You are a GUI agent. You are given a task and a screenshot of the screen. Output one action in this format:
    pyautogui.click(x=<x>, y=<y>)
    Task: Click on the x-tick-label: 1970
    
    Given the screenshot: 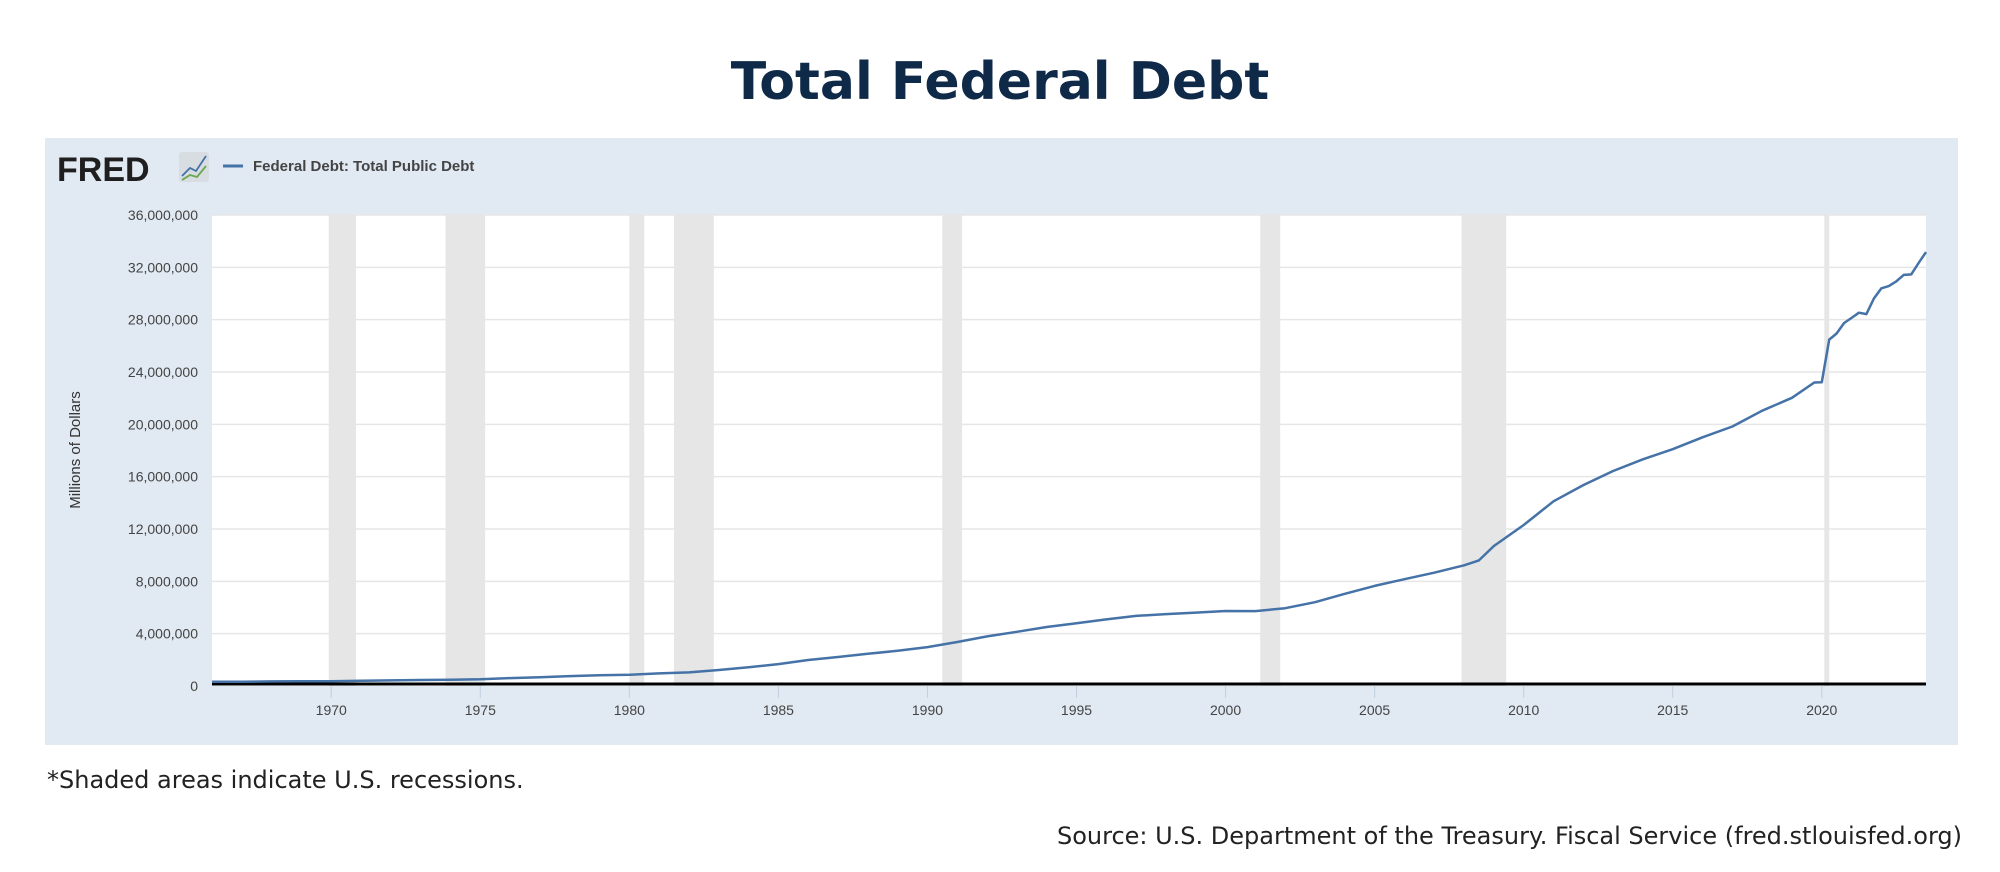 What is the action you would take?
    pyautogui.click(x=331, y=710)
    